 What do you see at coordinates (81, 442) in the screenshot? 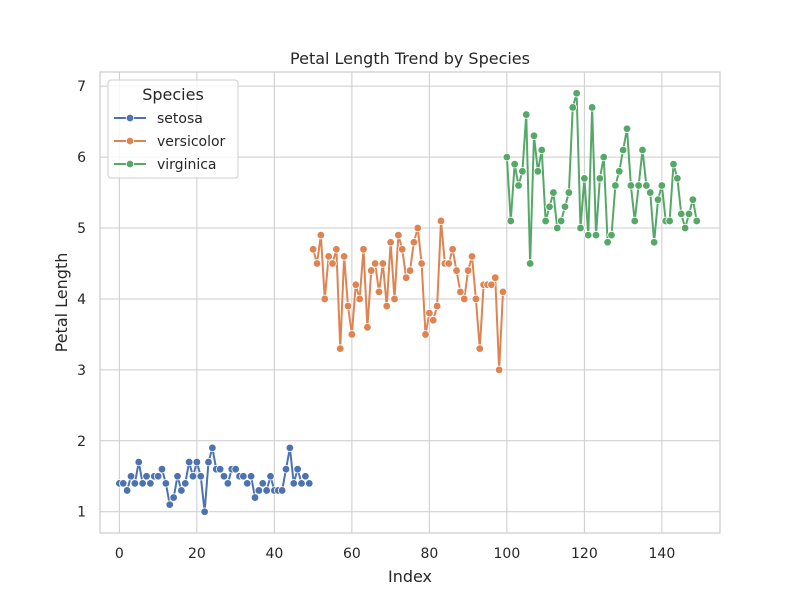
I see `y-tick-label: 2` at bounding box center [81, 442].